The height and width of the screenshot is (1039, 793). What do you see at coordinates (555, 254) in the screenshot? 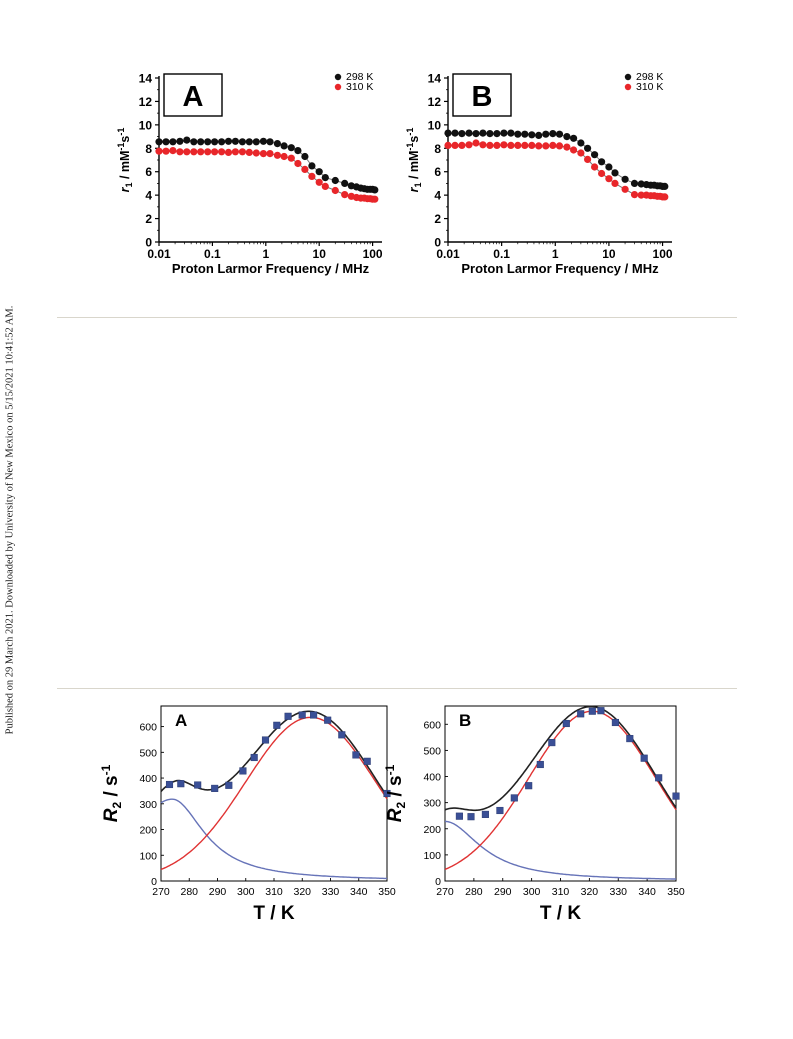
I see `x-tick-label: 1` at bounding box center [555, 254].